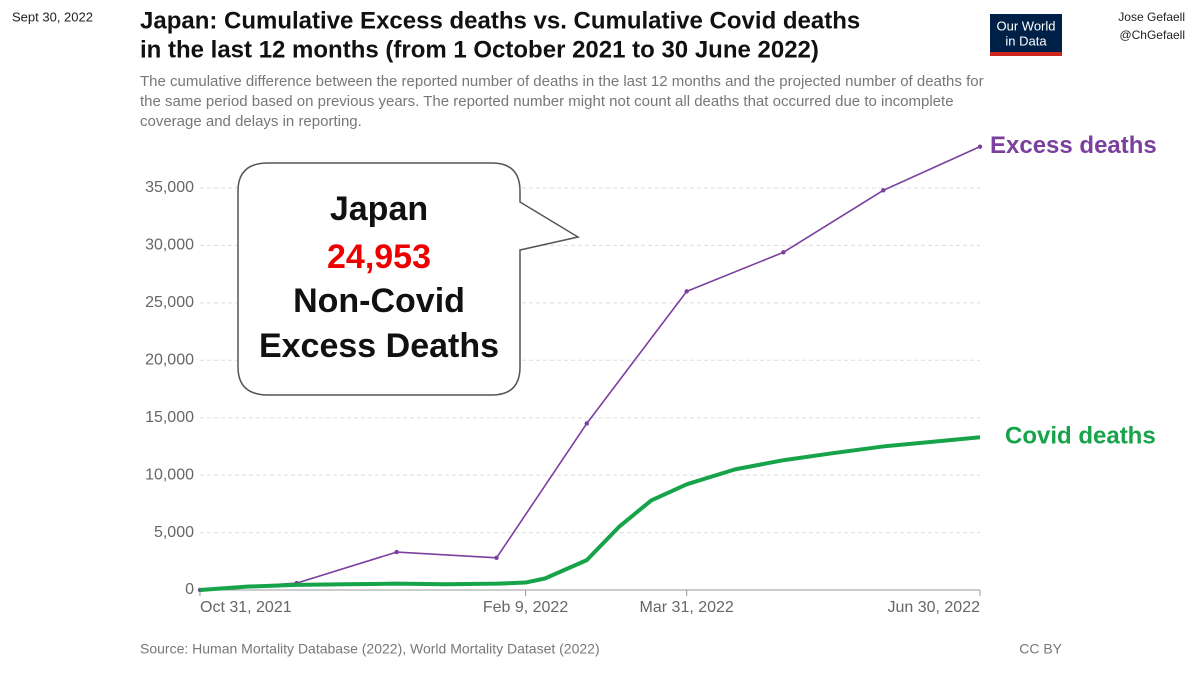 This screenshot has width=1200, height=675. I want to click on handle: @ChGefaell, so click(1152, 35).